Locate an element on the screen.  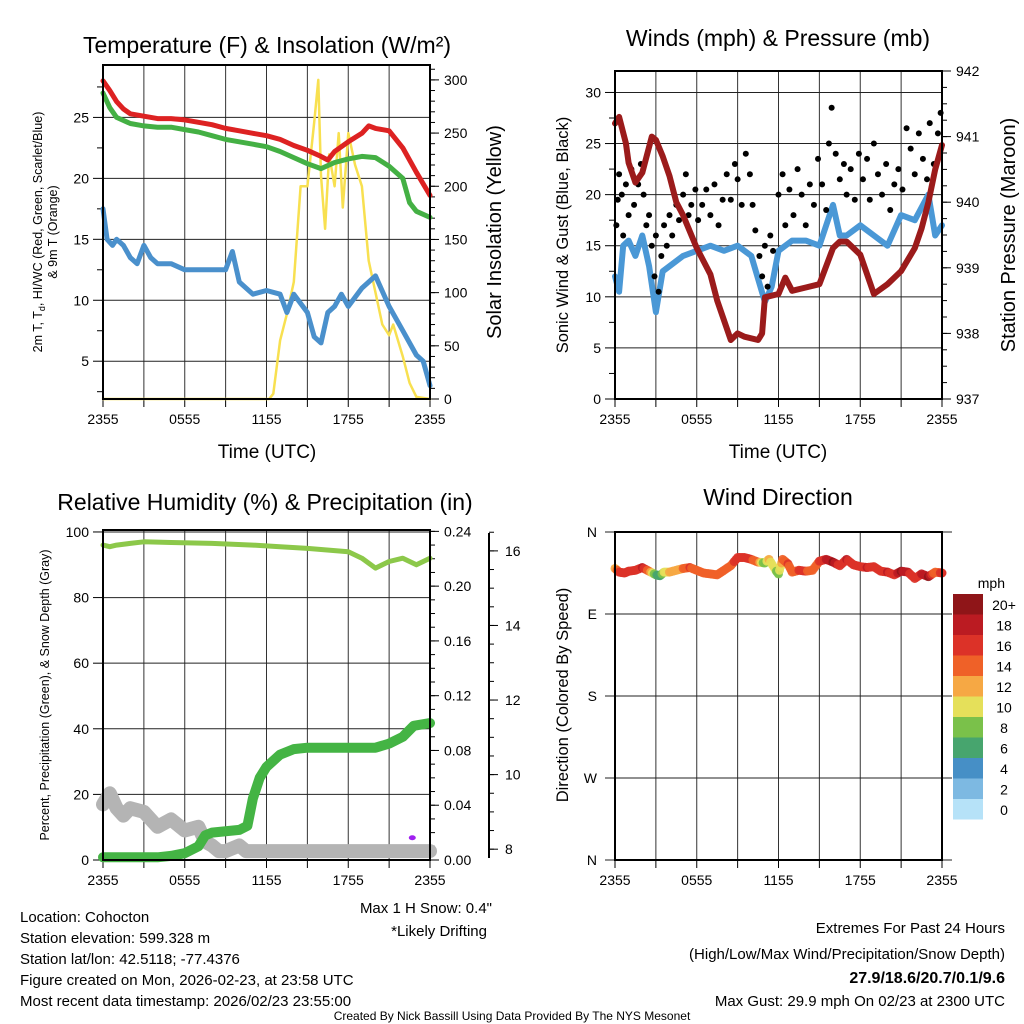
legend-label: 20+ is located at coordinates (1004, 605).